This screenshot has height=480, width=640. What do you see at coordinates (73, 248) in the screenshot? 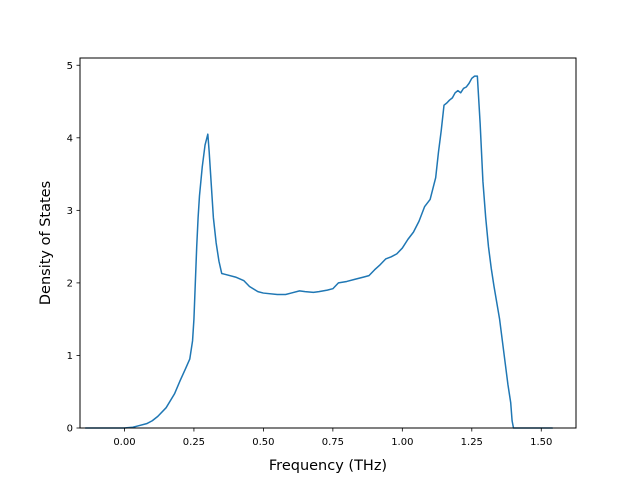
I see `y-axis-ticks: 0 1 2 3 4 5` at bounding box center [73, 248].